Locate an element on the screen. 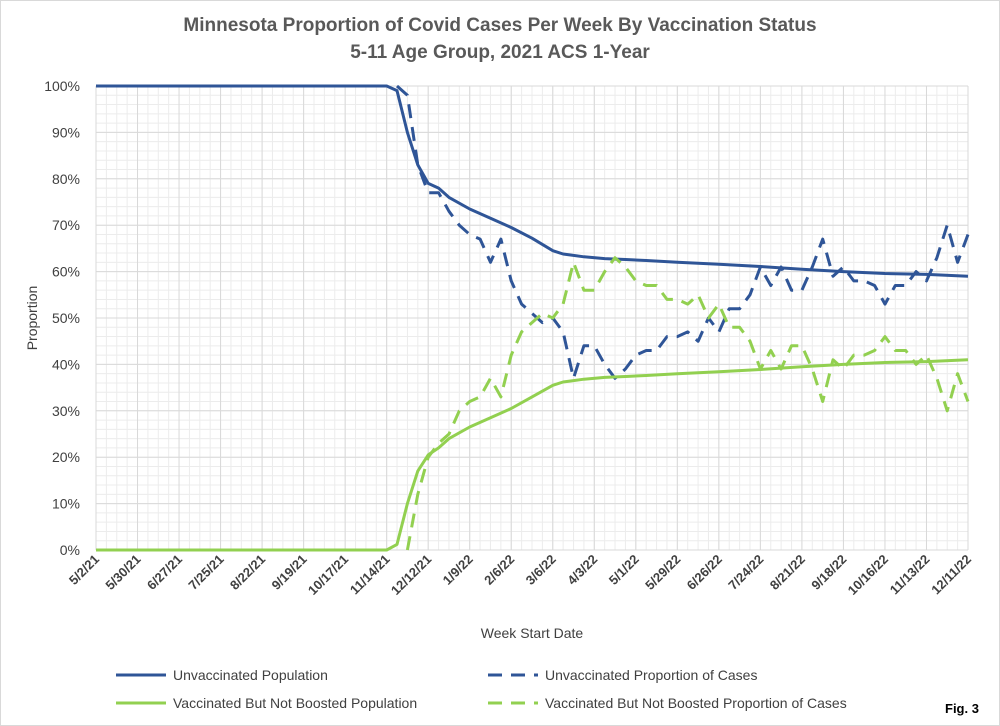 Image resolution: width=1000 pixels, height=726 pixels. legend-label-1: Unvaccinated Population is located at coordinates (250, 675).